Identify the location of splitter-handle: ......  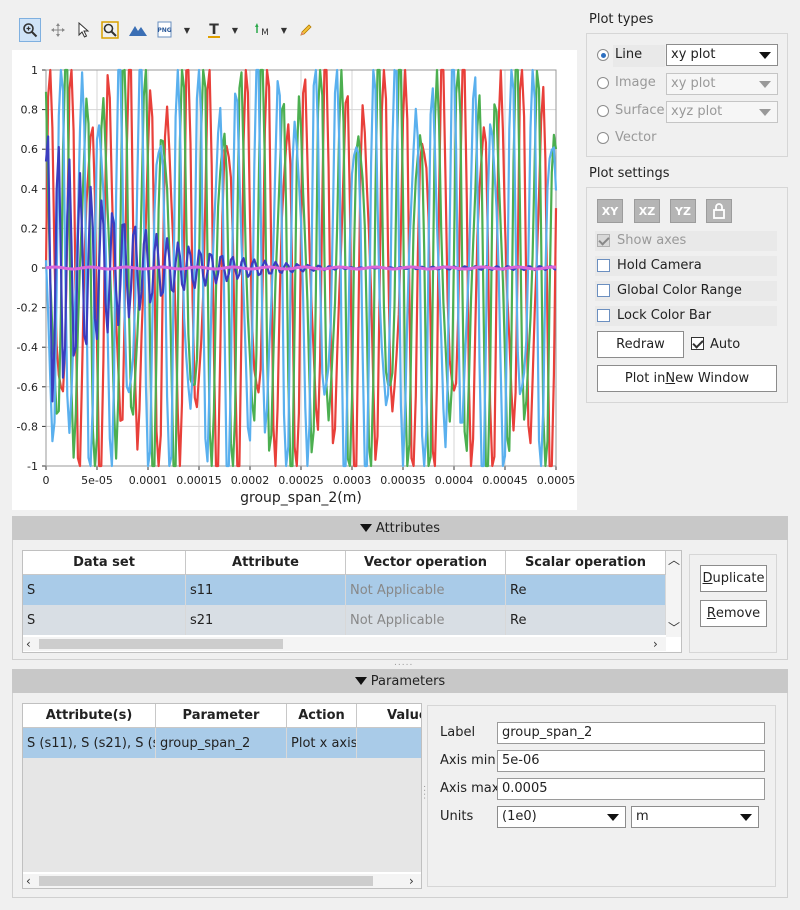
(404, 663).